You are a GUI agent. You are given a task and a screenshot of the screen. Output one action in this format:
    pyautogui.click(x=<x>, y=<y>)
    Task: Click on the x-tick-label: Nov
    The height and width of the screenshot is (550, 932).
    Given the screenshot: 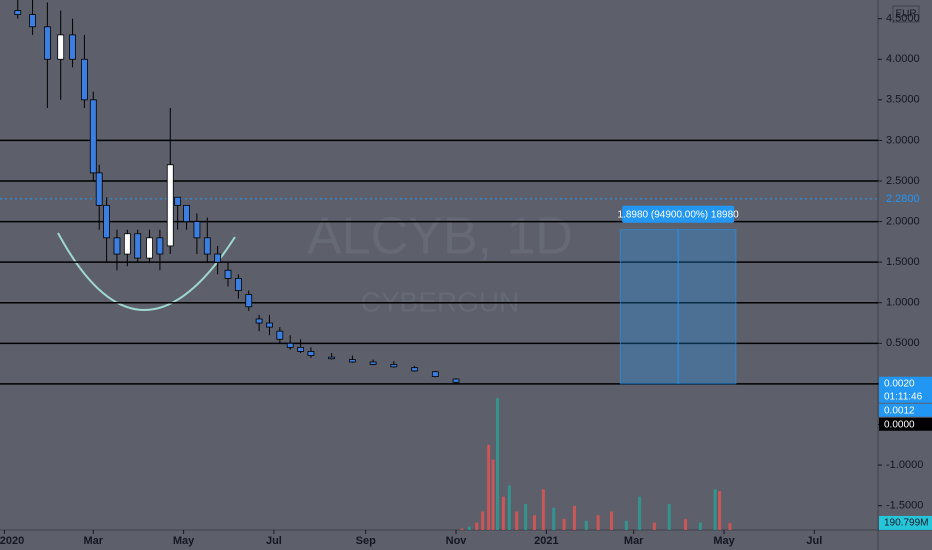 What is the action you would take?
    pyautogui.click(x=457, y=541)
    